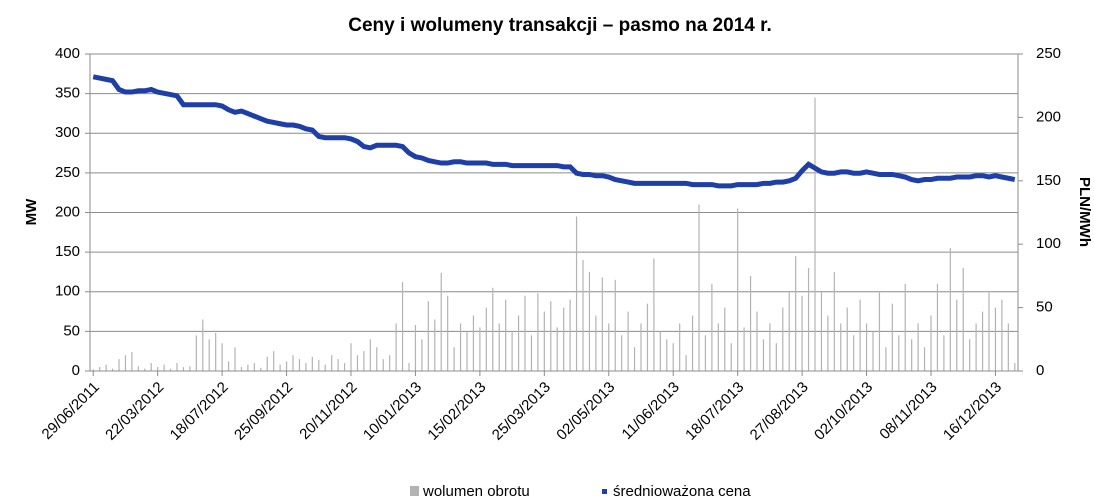 This screenshot has width=1094, height=503. I want to click on y-tick-label: 150, so click(67, 251).